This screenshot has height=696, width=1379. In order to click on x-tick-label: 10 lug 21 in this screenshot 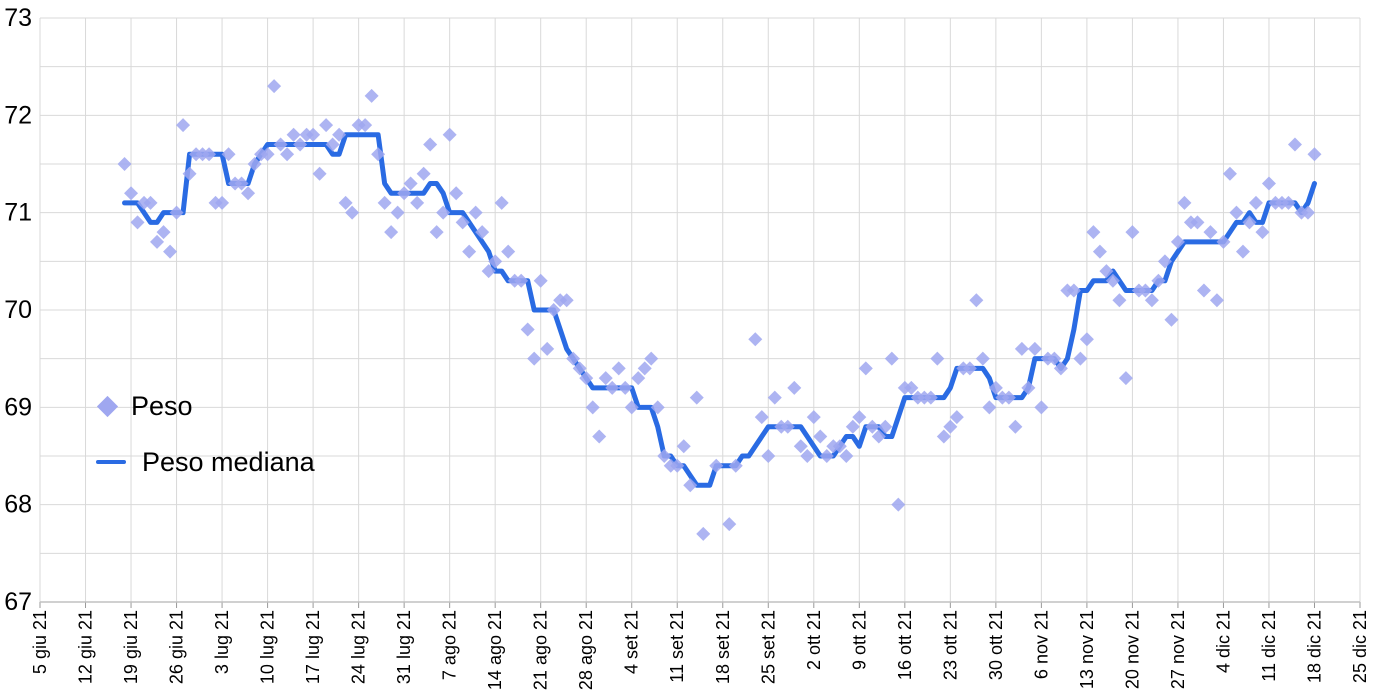, I will do `click(268, 647)`.